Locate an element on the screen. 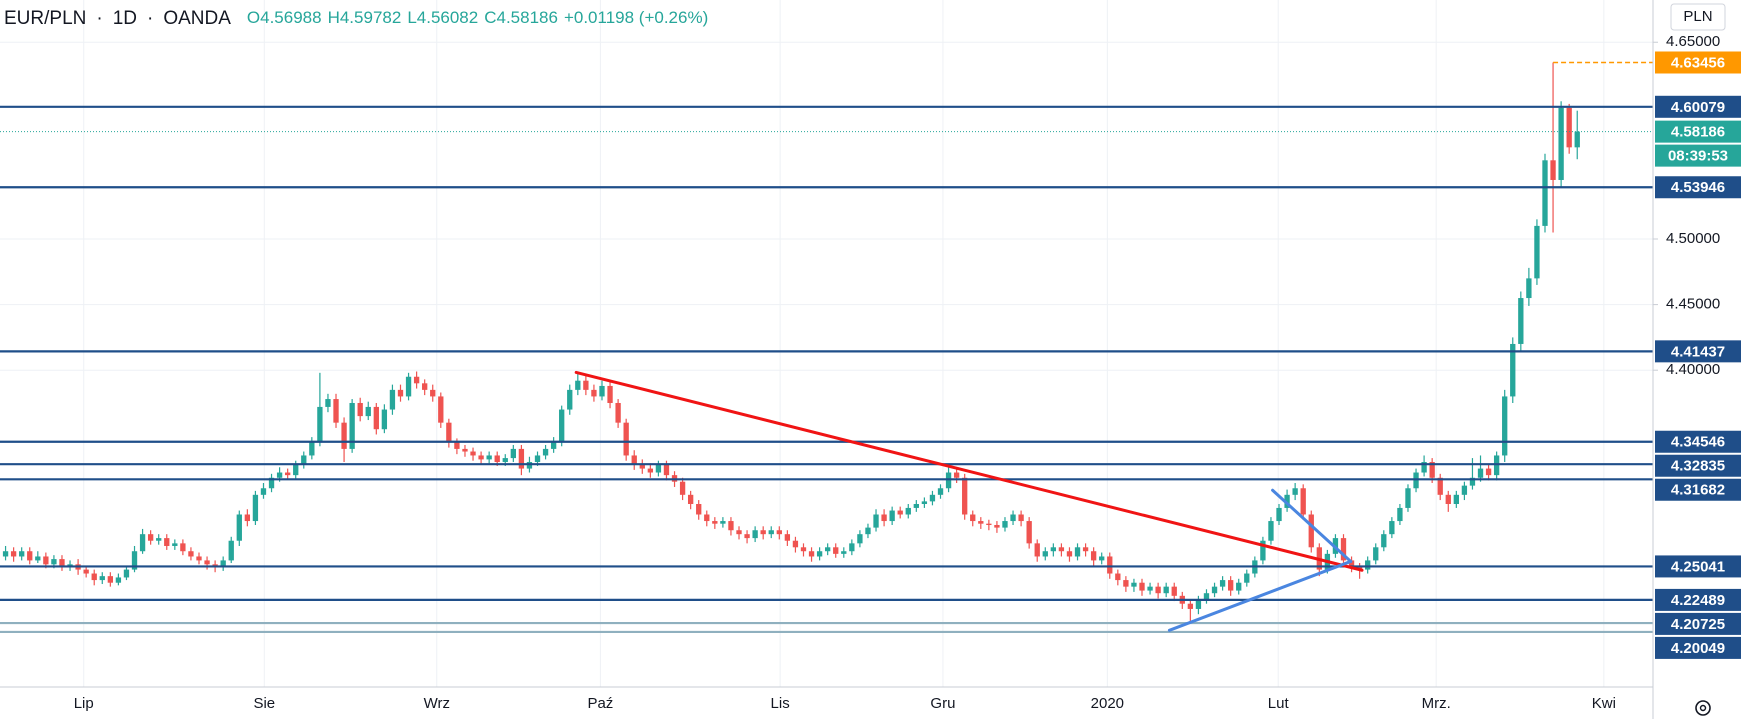 The height and width of the screenshot is (719, 1743). trend-line is located at coordinates (1312, 525).